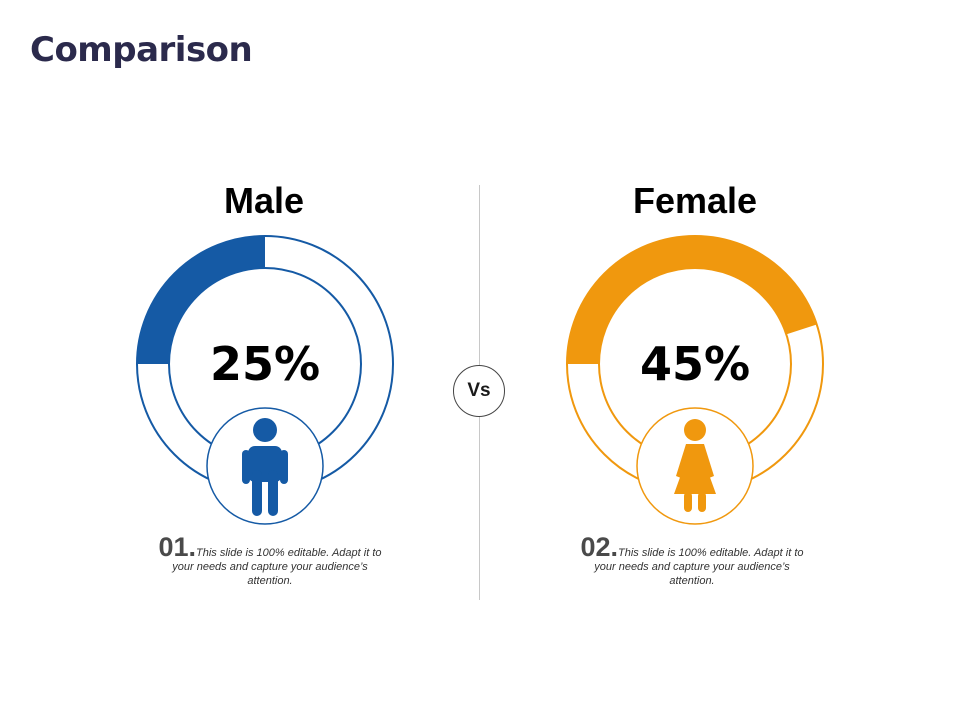  Describe the element at coordinates (692, 300) in the screenshot. I see `female-value-arc` at that location.